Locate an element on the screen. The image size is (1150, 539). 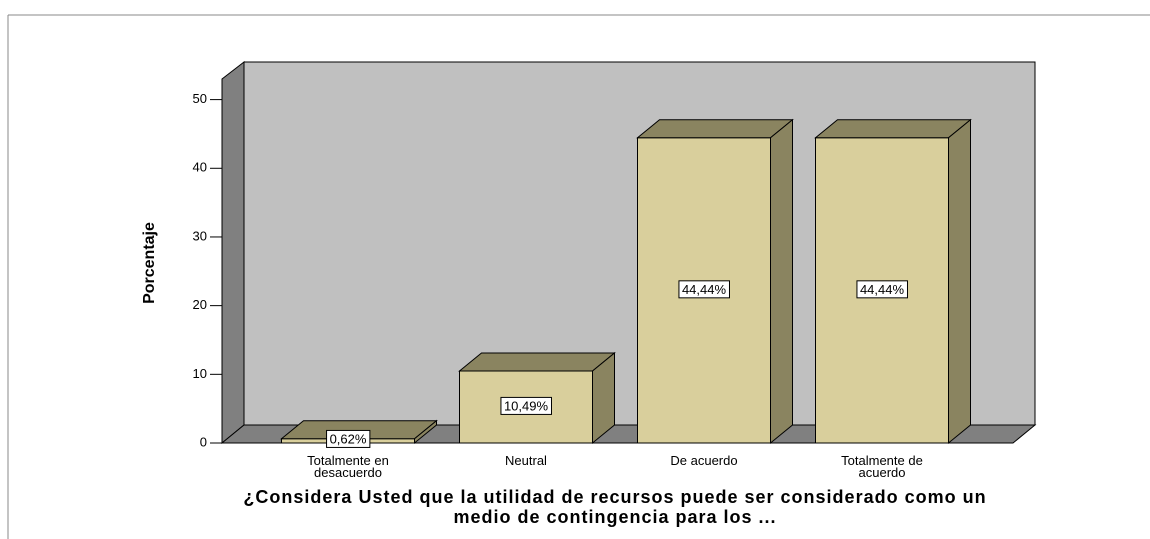
y-tick-label: 0 is located at coordinates (203, 441).